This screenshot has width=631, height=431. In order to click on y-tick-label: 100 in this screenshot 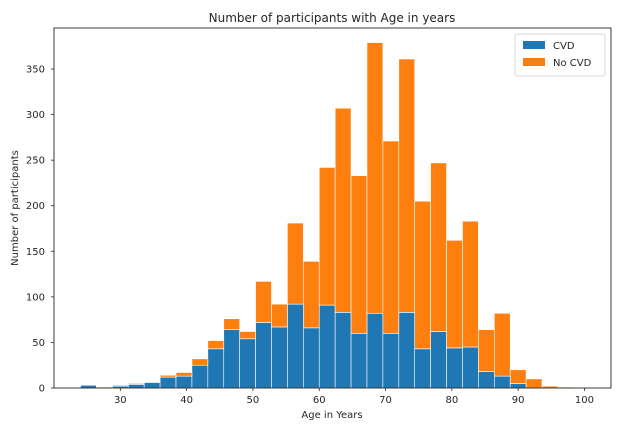, I will do `click(35, 297)`.